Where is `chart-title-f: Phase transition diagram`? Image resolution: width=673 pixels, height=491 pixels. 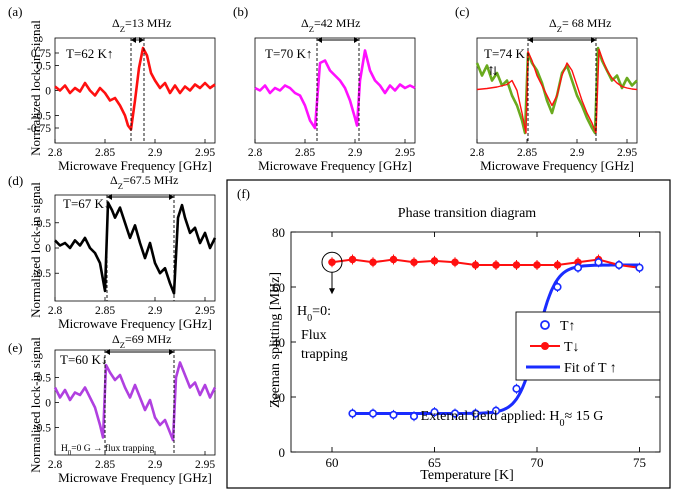
chart-title-f: Phase transition diagram is located at coordinates (467, 213).